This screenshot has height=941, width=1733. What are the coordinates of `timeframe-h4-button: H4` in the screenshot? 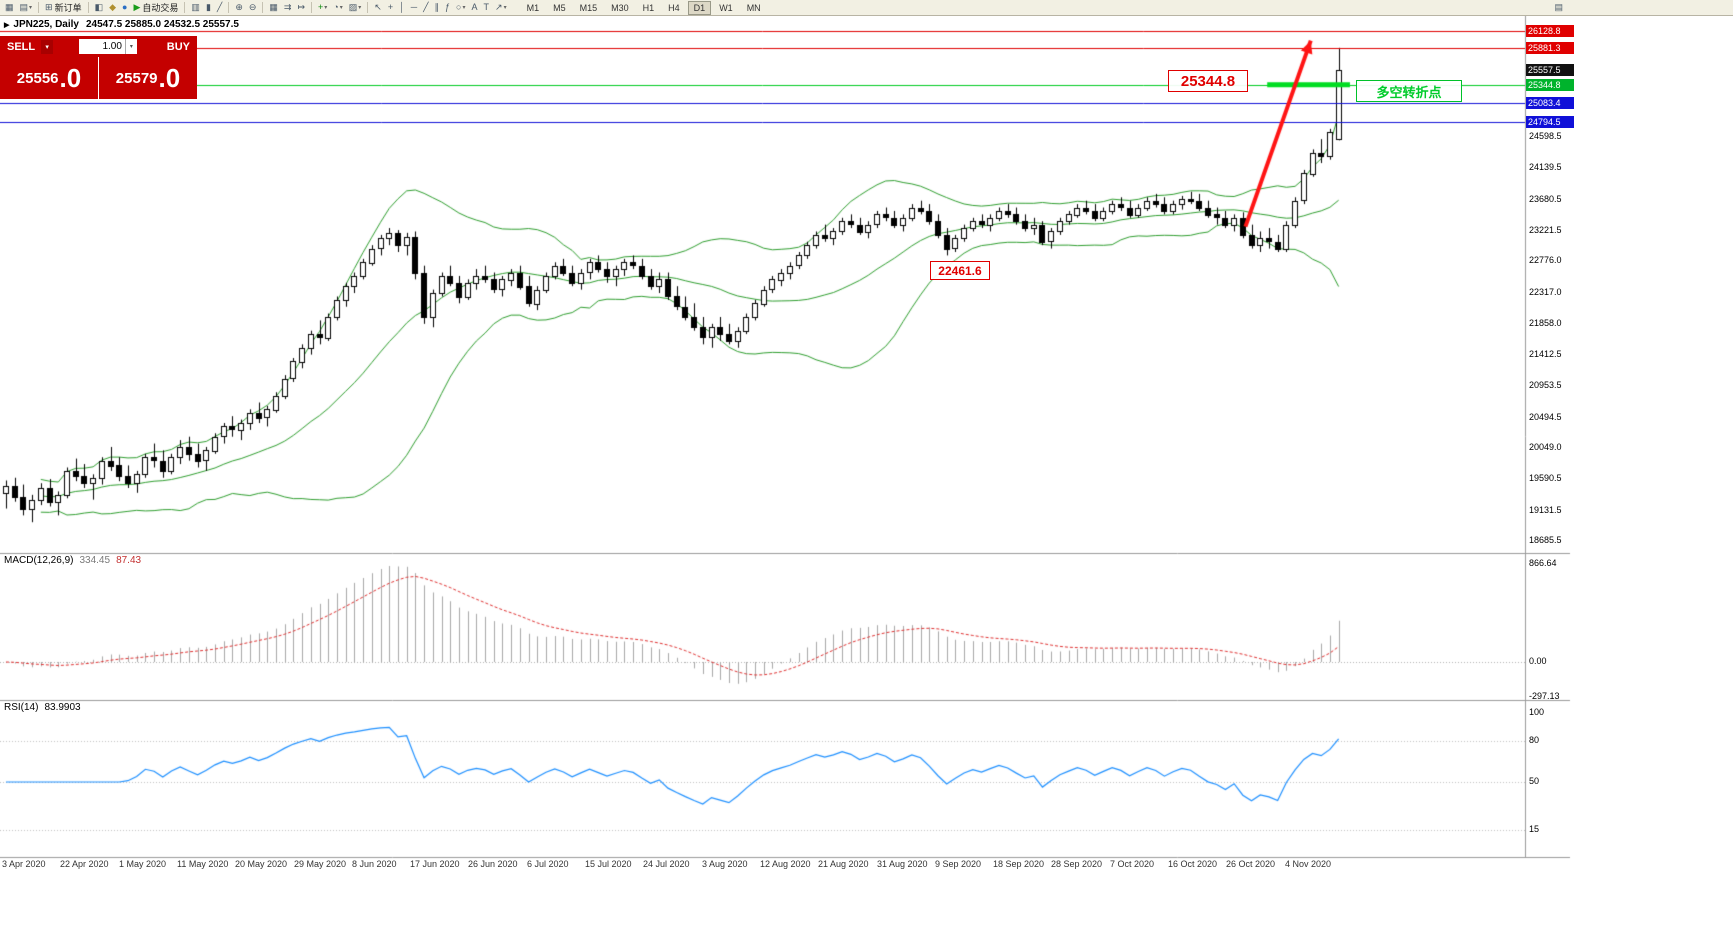 It's located at (674, 7).